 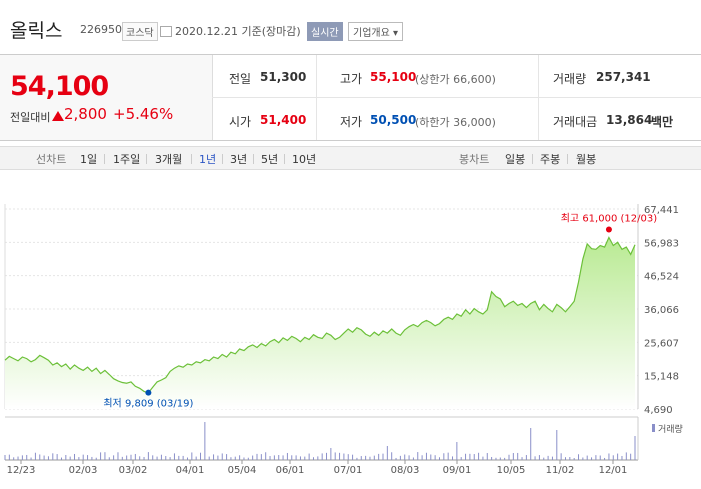 What do you see at coordinates (405, 470) in the screenshot?
I see `x-tick-label: 08/03` at bounding box center [405, 470].